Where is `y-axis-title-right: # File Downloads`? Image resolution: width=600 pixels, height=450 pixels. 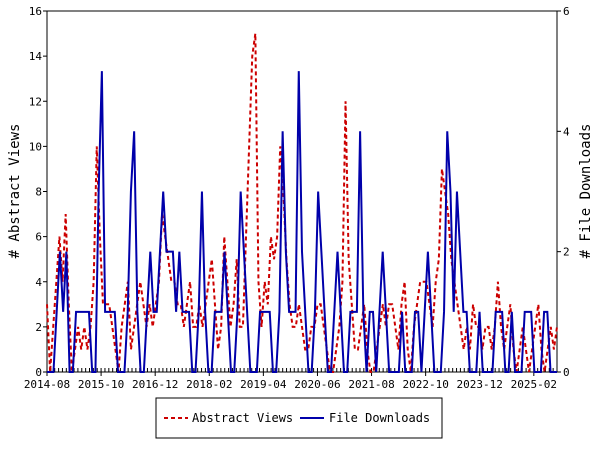
y-axis-title-right: # File Downloads is located at coordinates (586, 191).